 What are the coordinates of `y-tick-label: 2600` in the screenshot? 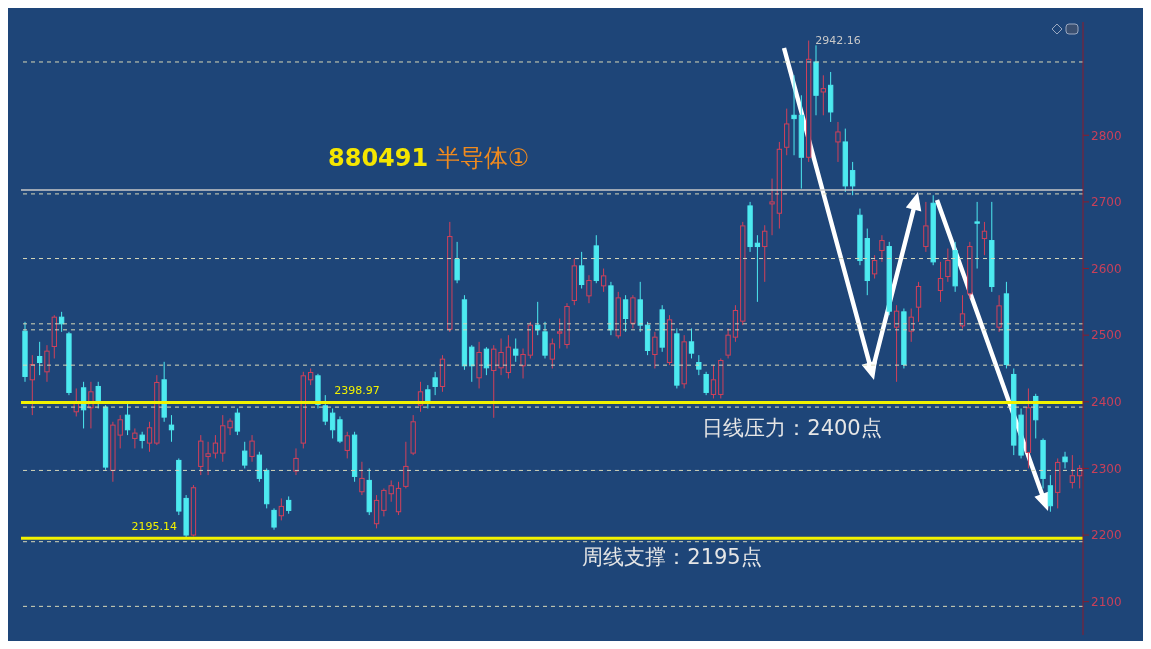 It's located at (1106, 268).